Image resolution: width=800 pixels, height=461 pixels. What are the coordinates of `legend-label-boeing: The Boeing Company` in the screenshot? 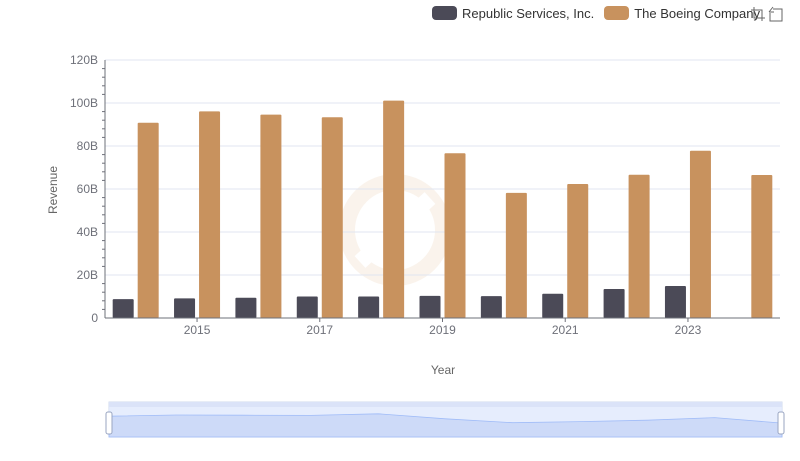 It's located at (697, 13).